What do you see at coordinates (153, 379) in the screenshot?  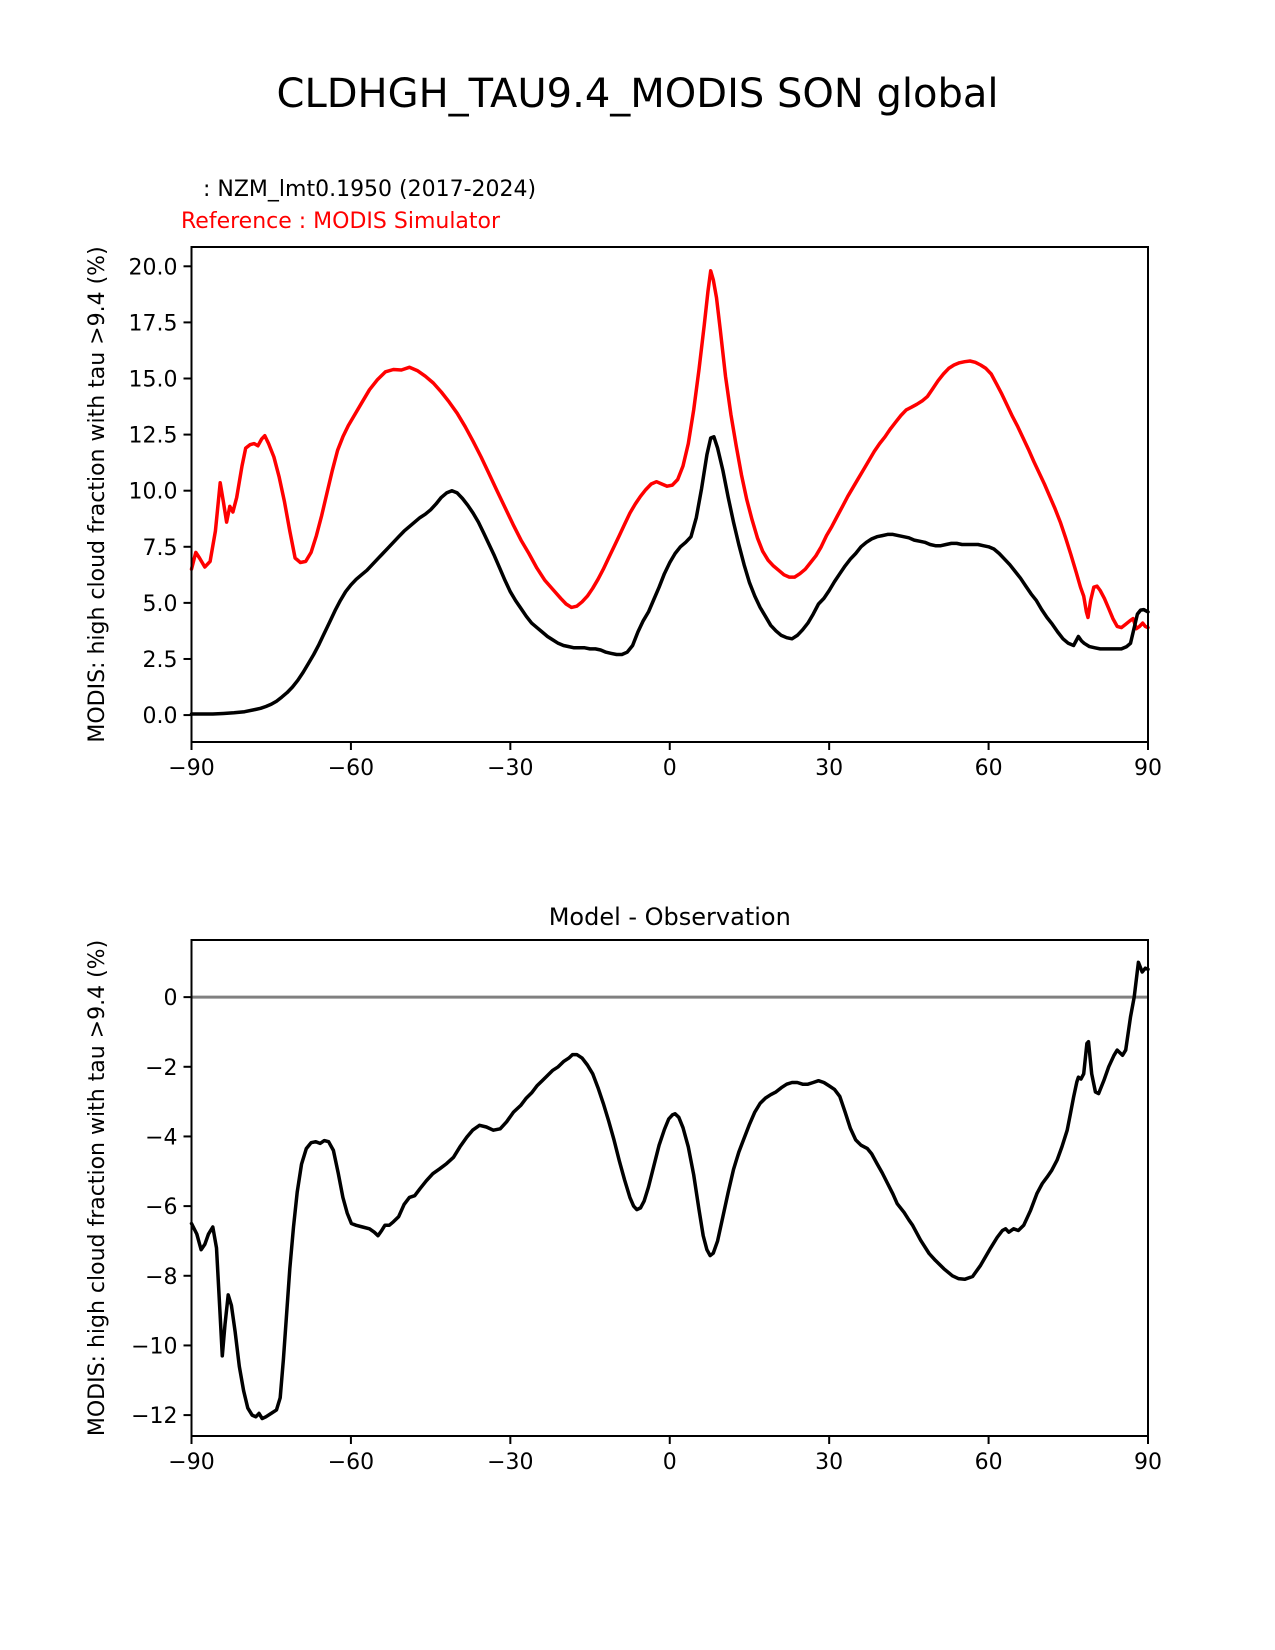 I see `y-tick-label: 15.0` at bounding box center [153, 379].